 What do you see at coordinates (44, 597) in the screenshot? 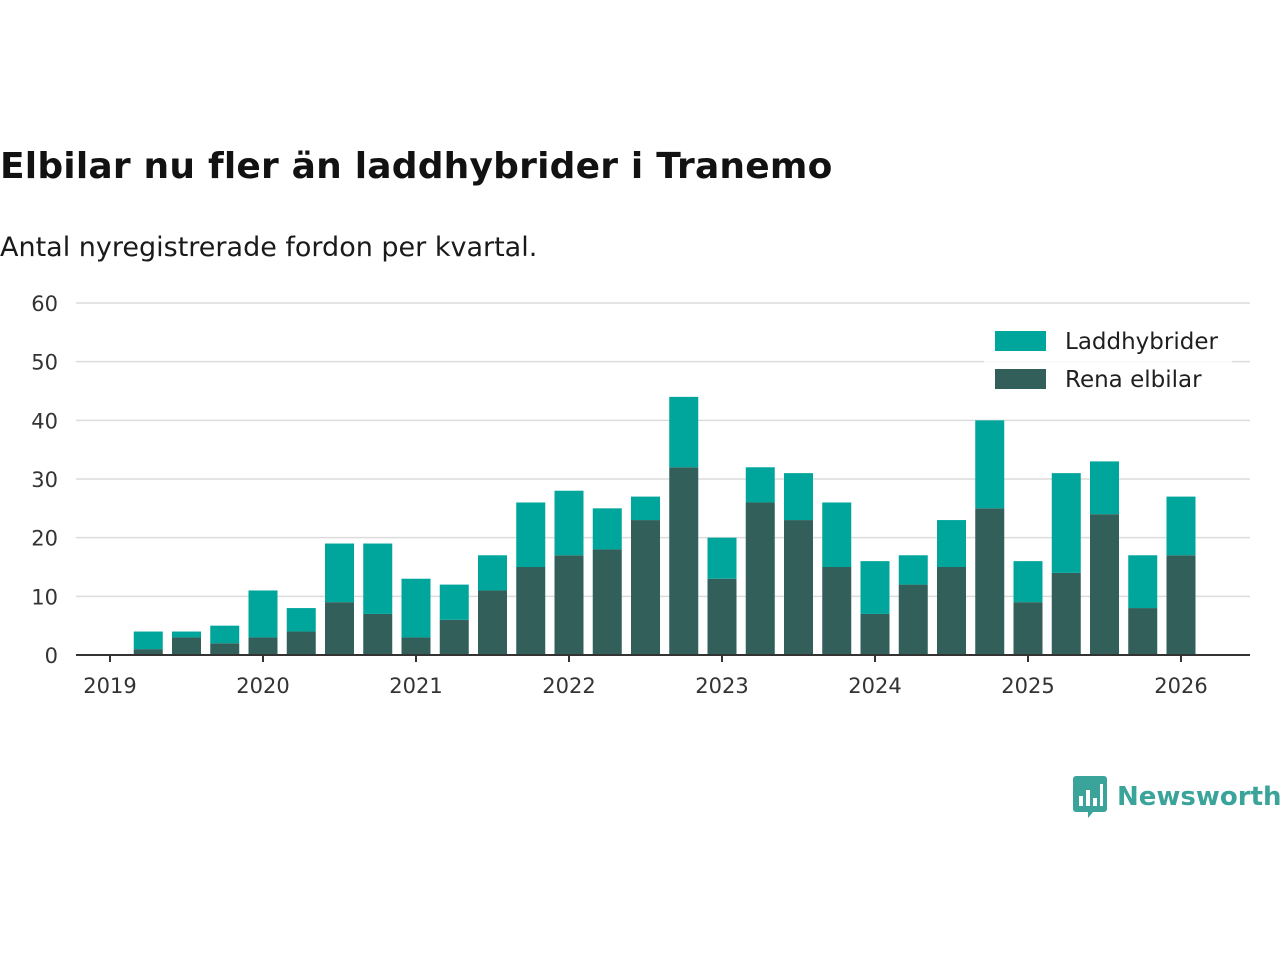
I see `y-tick-label-10: 10` at bounding box center [44, 597].